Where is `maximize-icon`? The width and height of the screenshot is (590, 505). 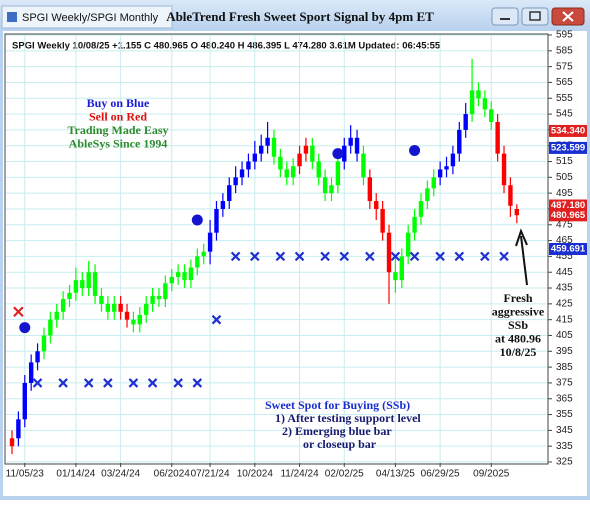
maximize-icon is located at coordinates (535, 16).